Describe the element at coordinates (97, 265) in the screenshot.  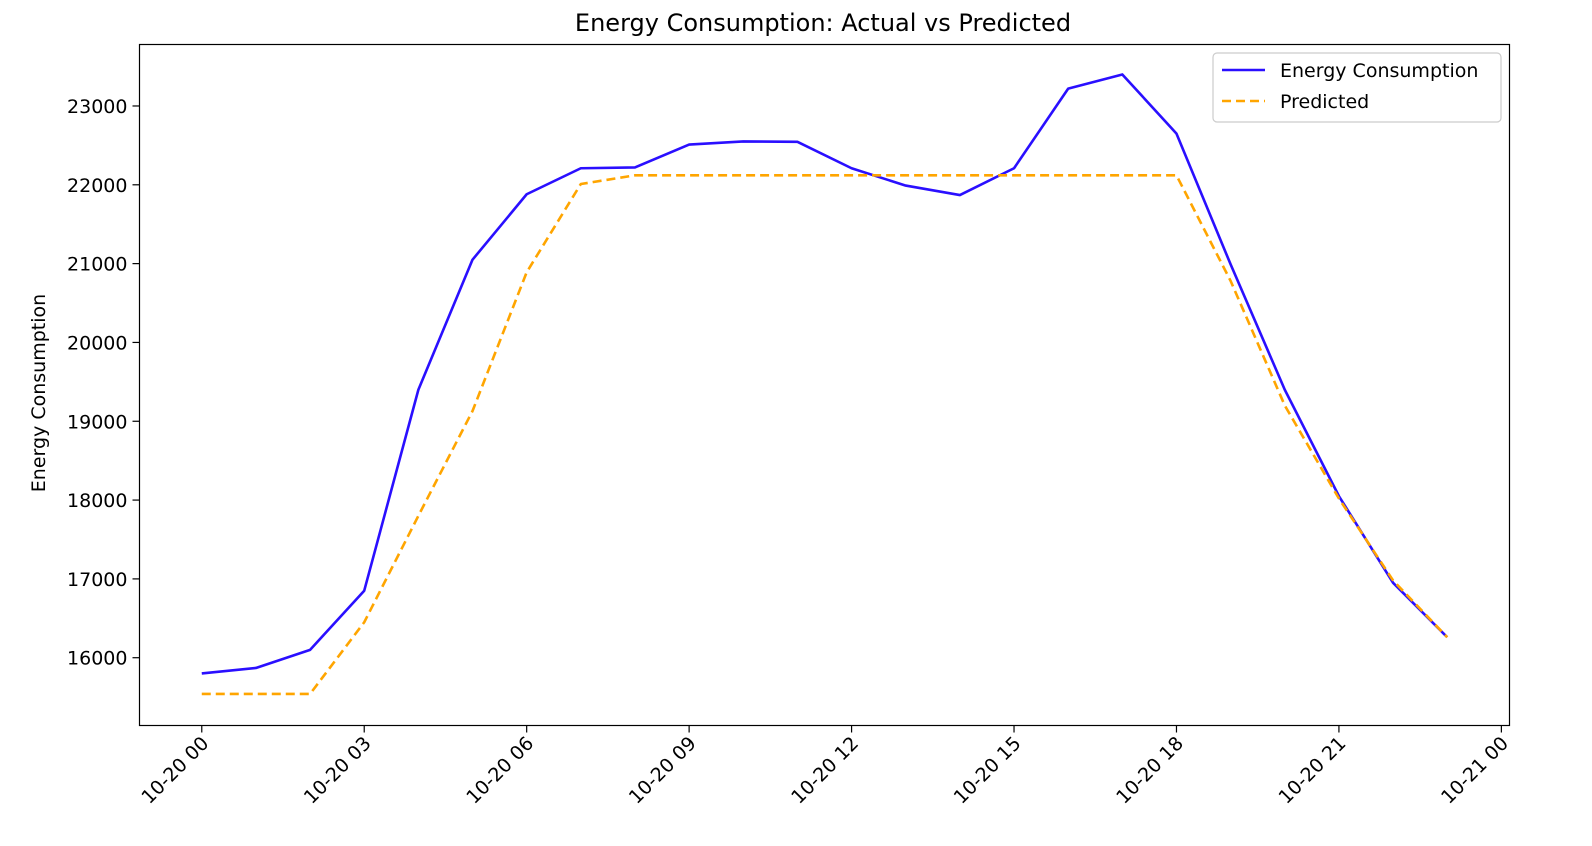
I see `y-tick-label: 21000` at that location.